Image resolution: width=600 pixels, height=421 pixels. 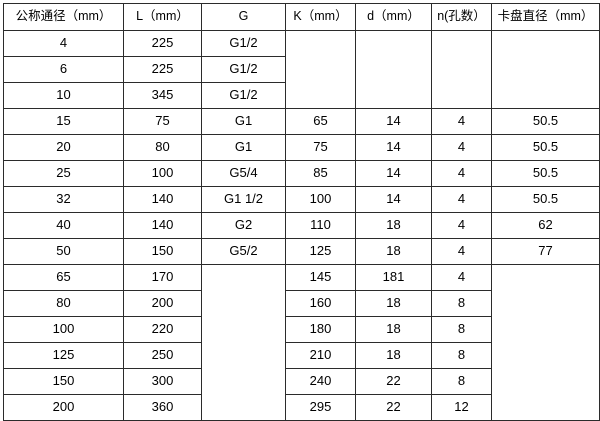 What do you see at coordinates (63, 277) in the screenshot?
I see `cell-nominal-diameter: 65` at bounding box center [63, 277].